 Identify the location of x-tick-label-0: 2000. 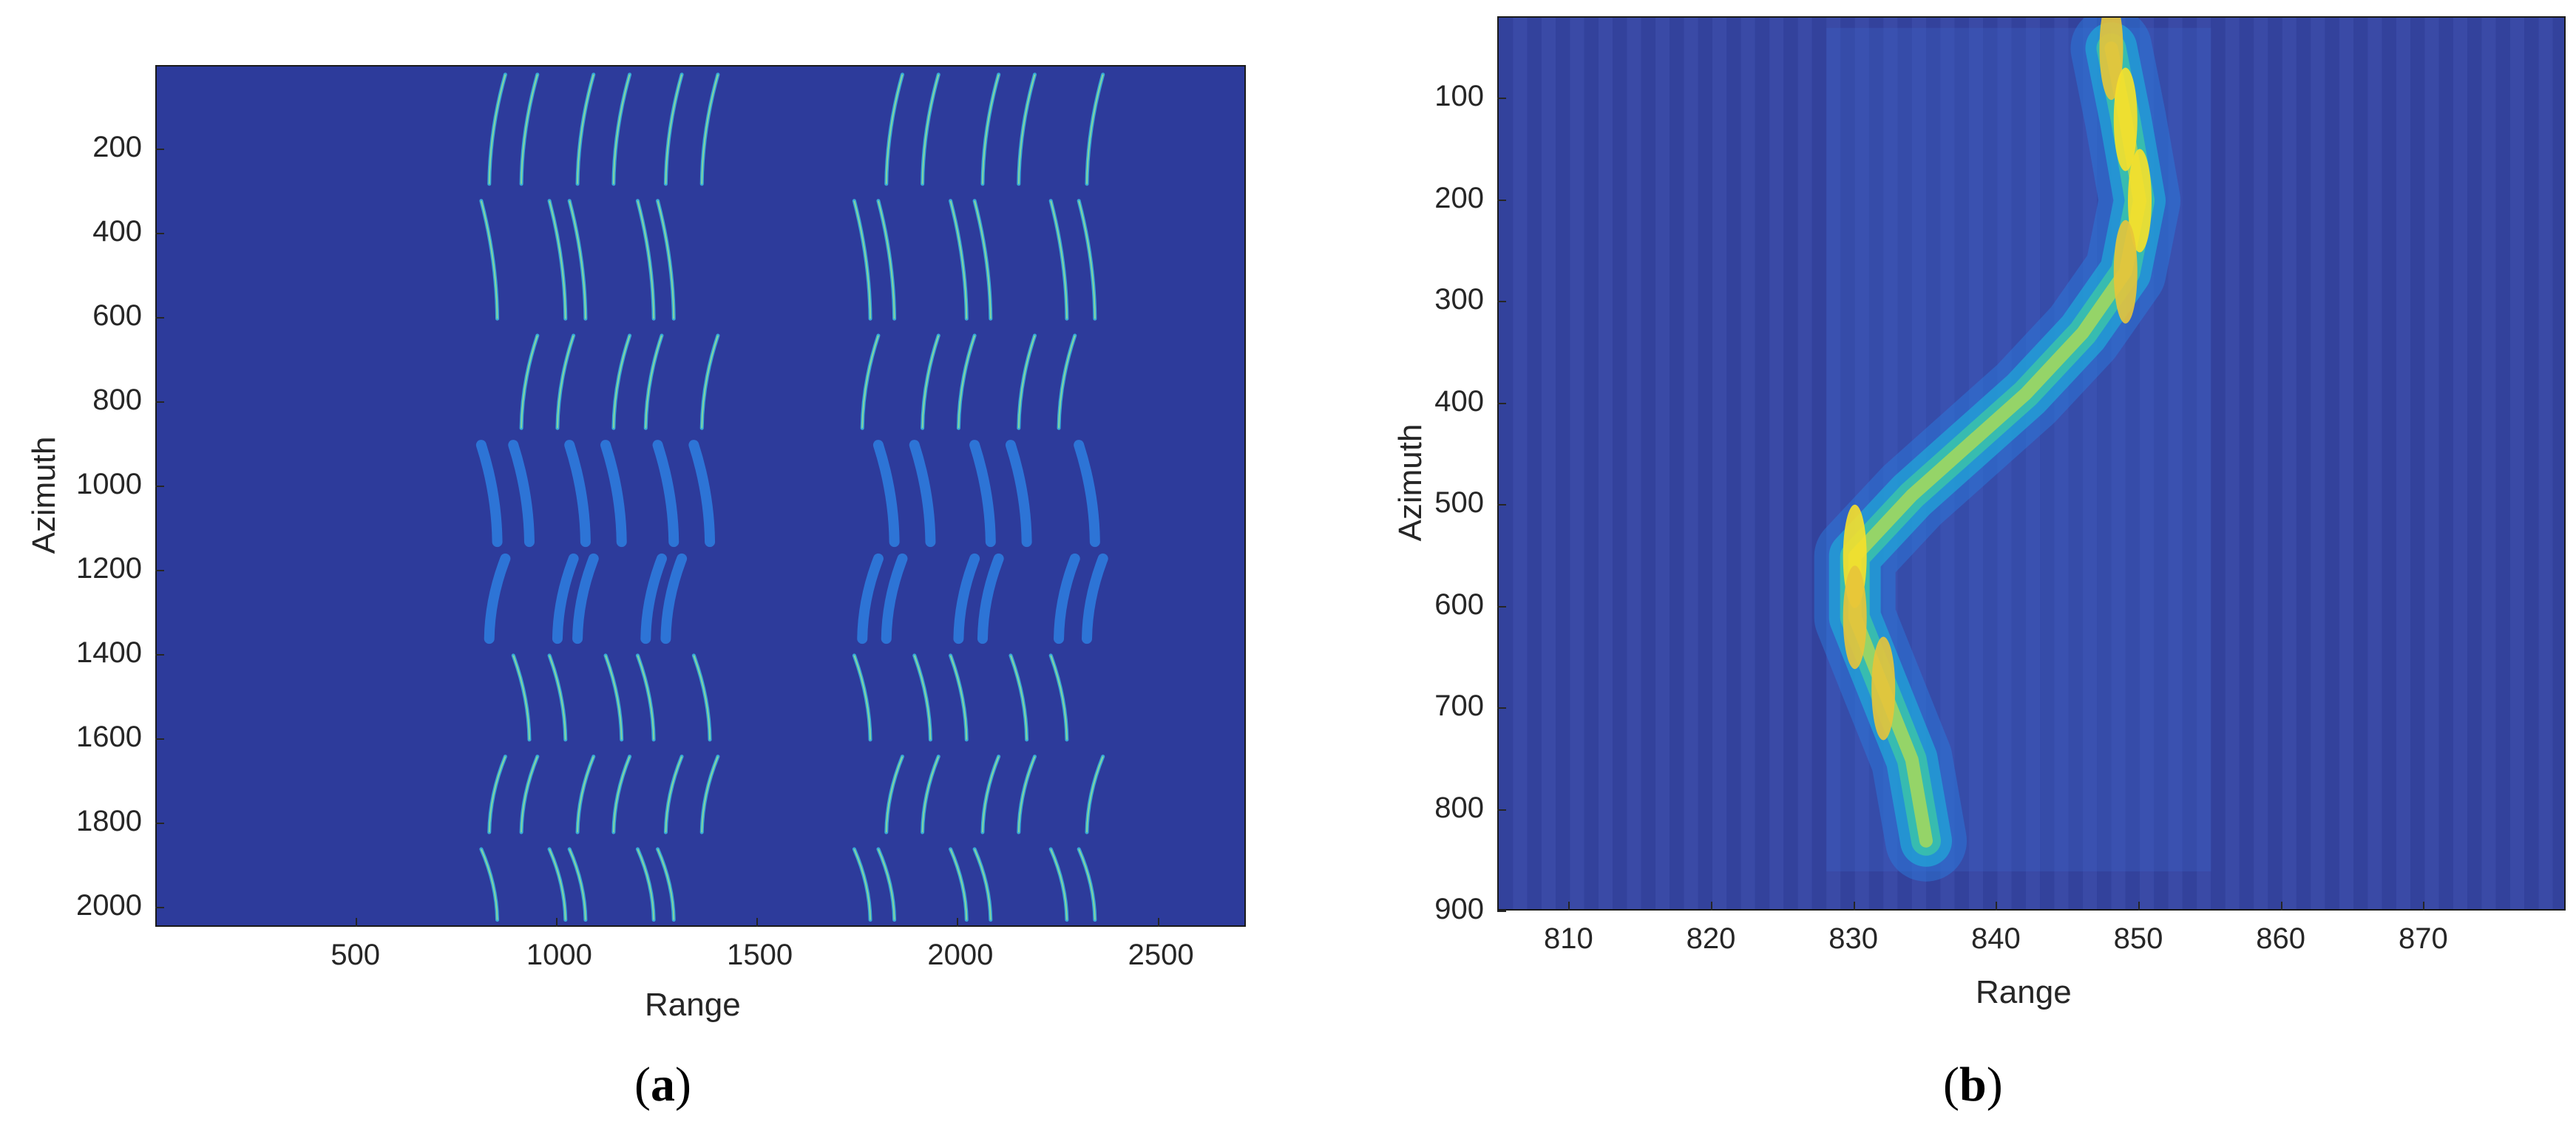
(960, 955).